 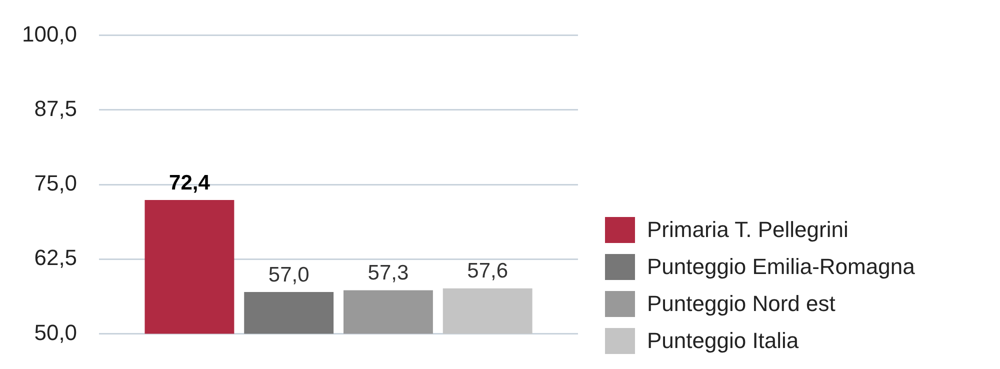 I want to click on data-label: 57,3, so click(x=388, y=273).